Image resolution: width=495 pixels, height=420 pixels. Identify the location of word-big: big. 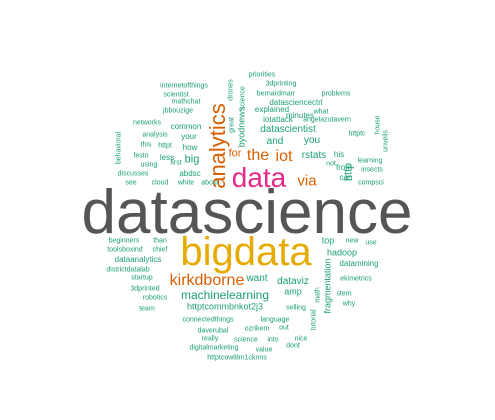
(192, 159).